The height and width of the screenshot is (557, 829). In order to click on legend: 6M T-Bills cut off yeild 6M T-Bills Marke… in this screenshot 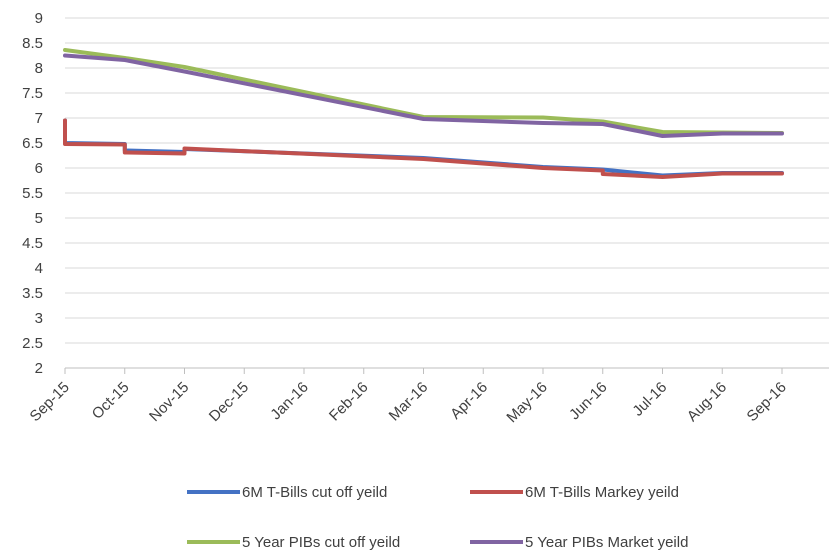, I will do `click(437, 517)`.